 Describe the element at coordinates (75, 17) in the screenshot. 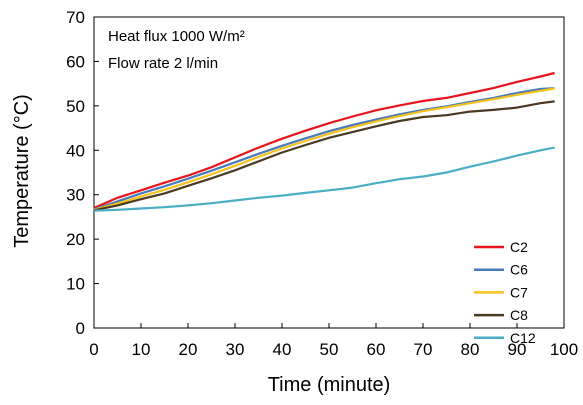

I see `y-tick-label: 70` at that location.